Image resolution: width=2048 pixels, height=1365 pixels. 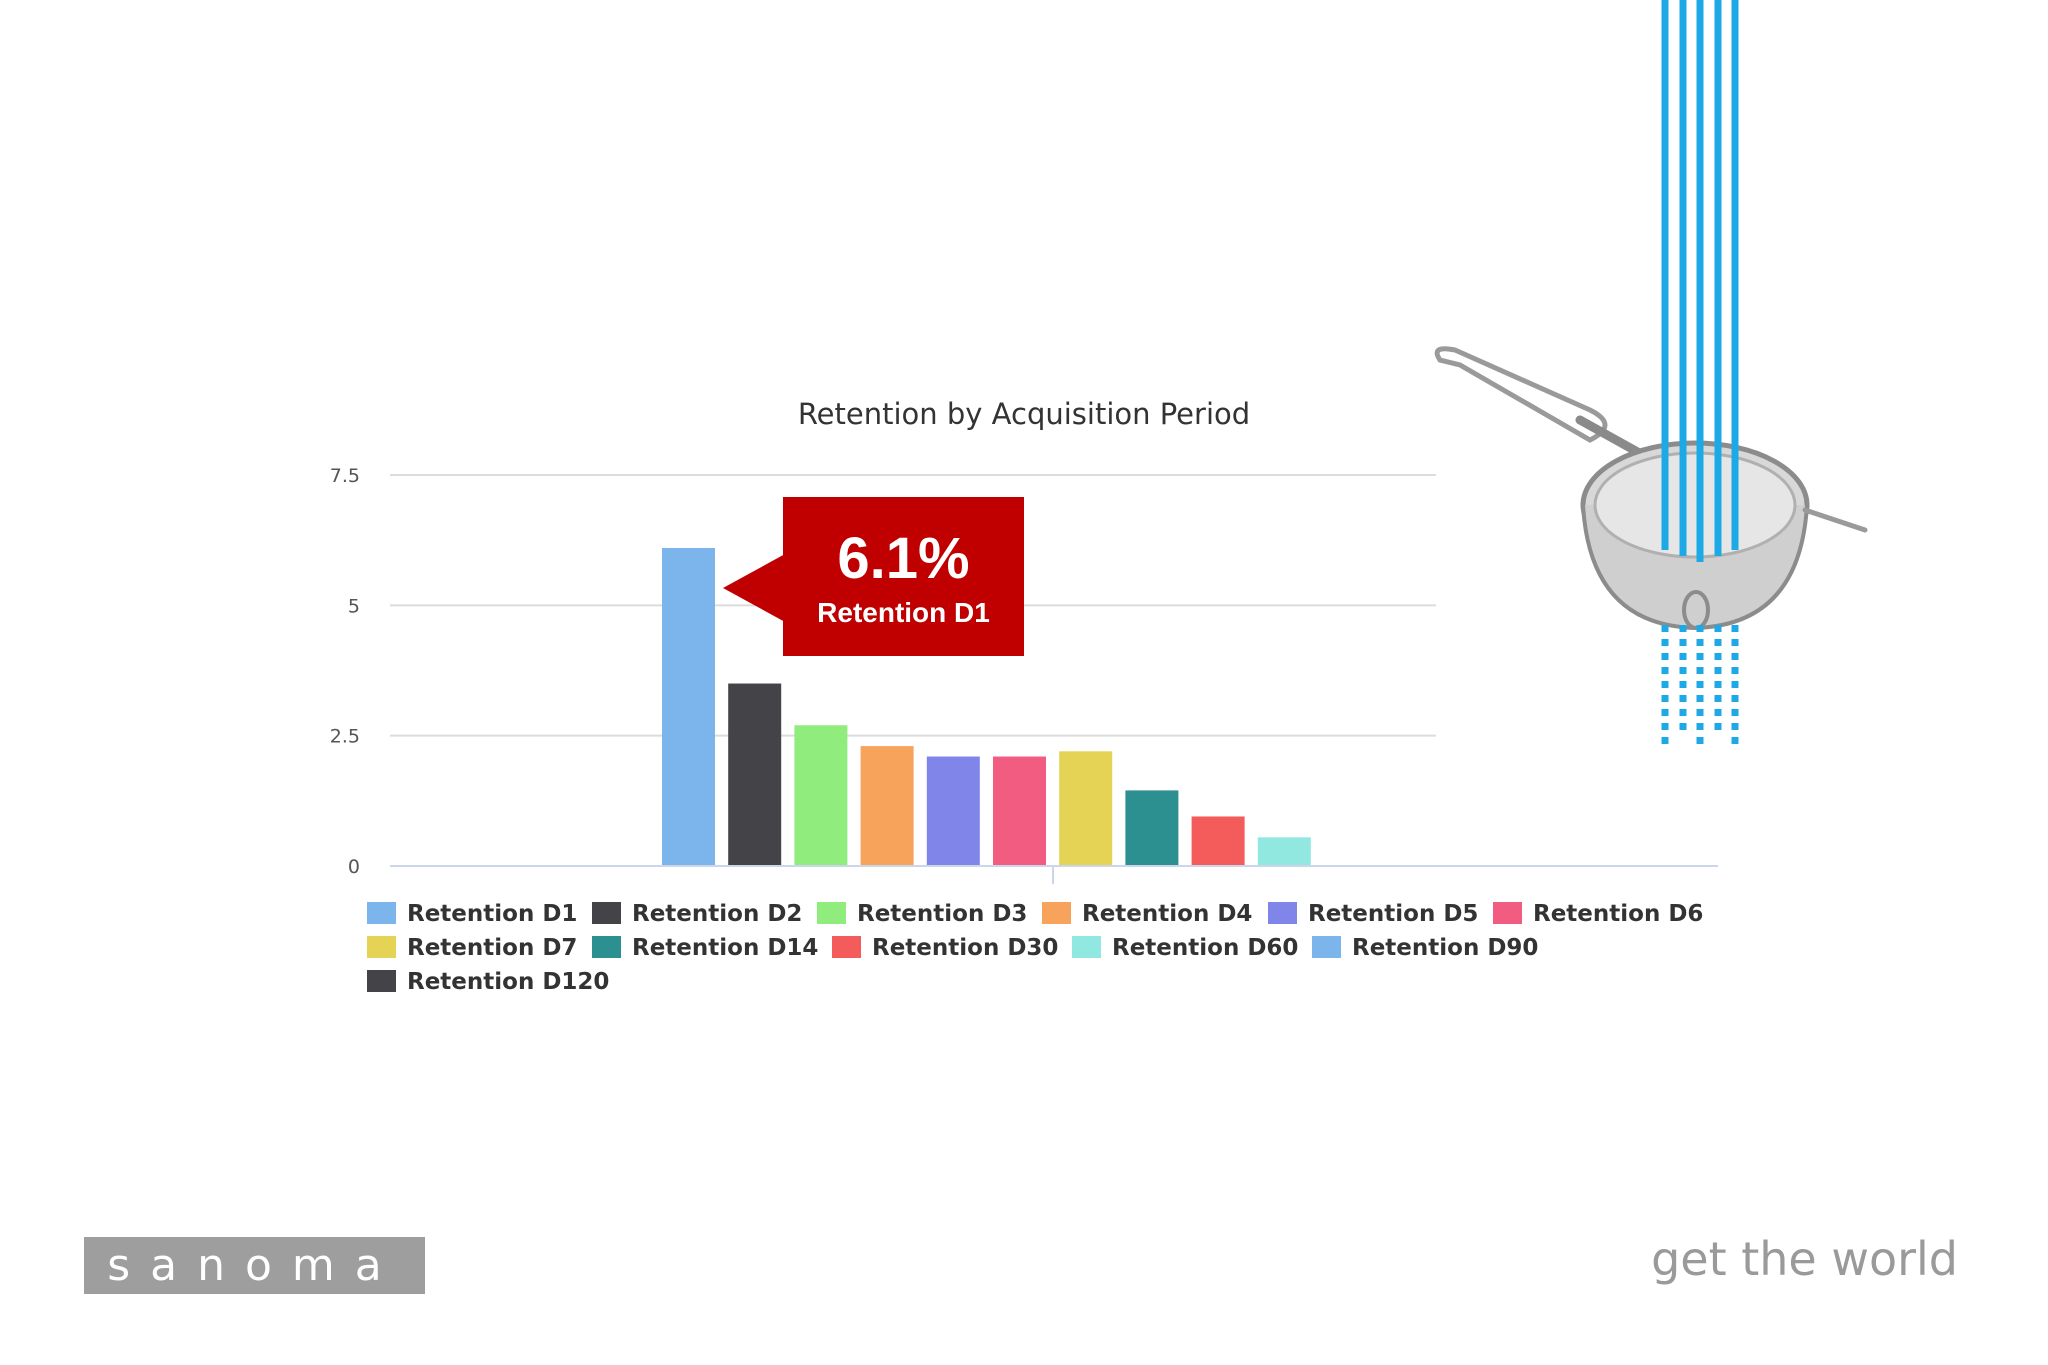 What do you see at coordinates (986, 706) in the screenshot?
I see `bars` at bounding box center [986, 706].